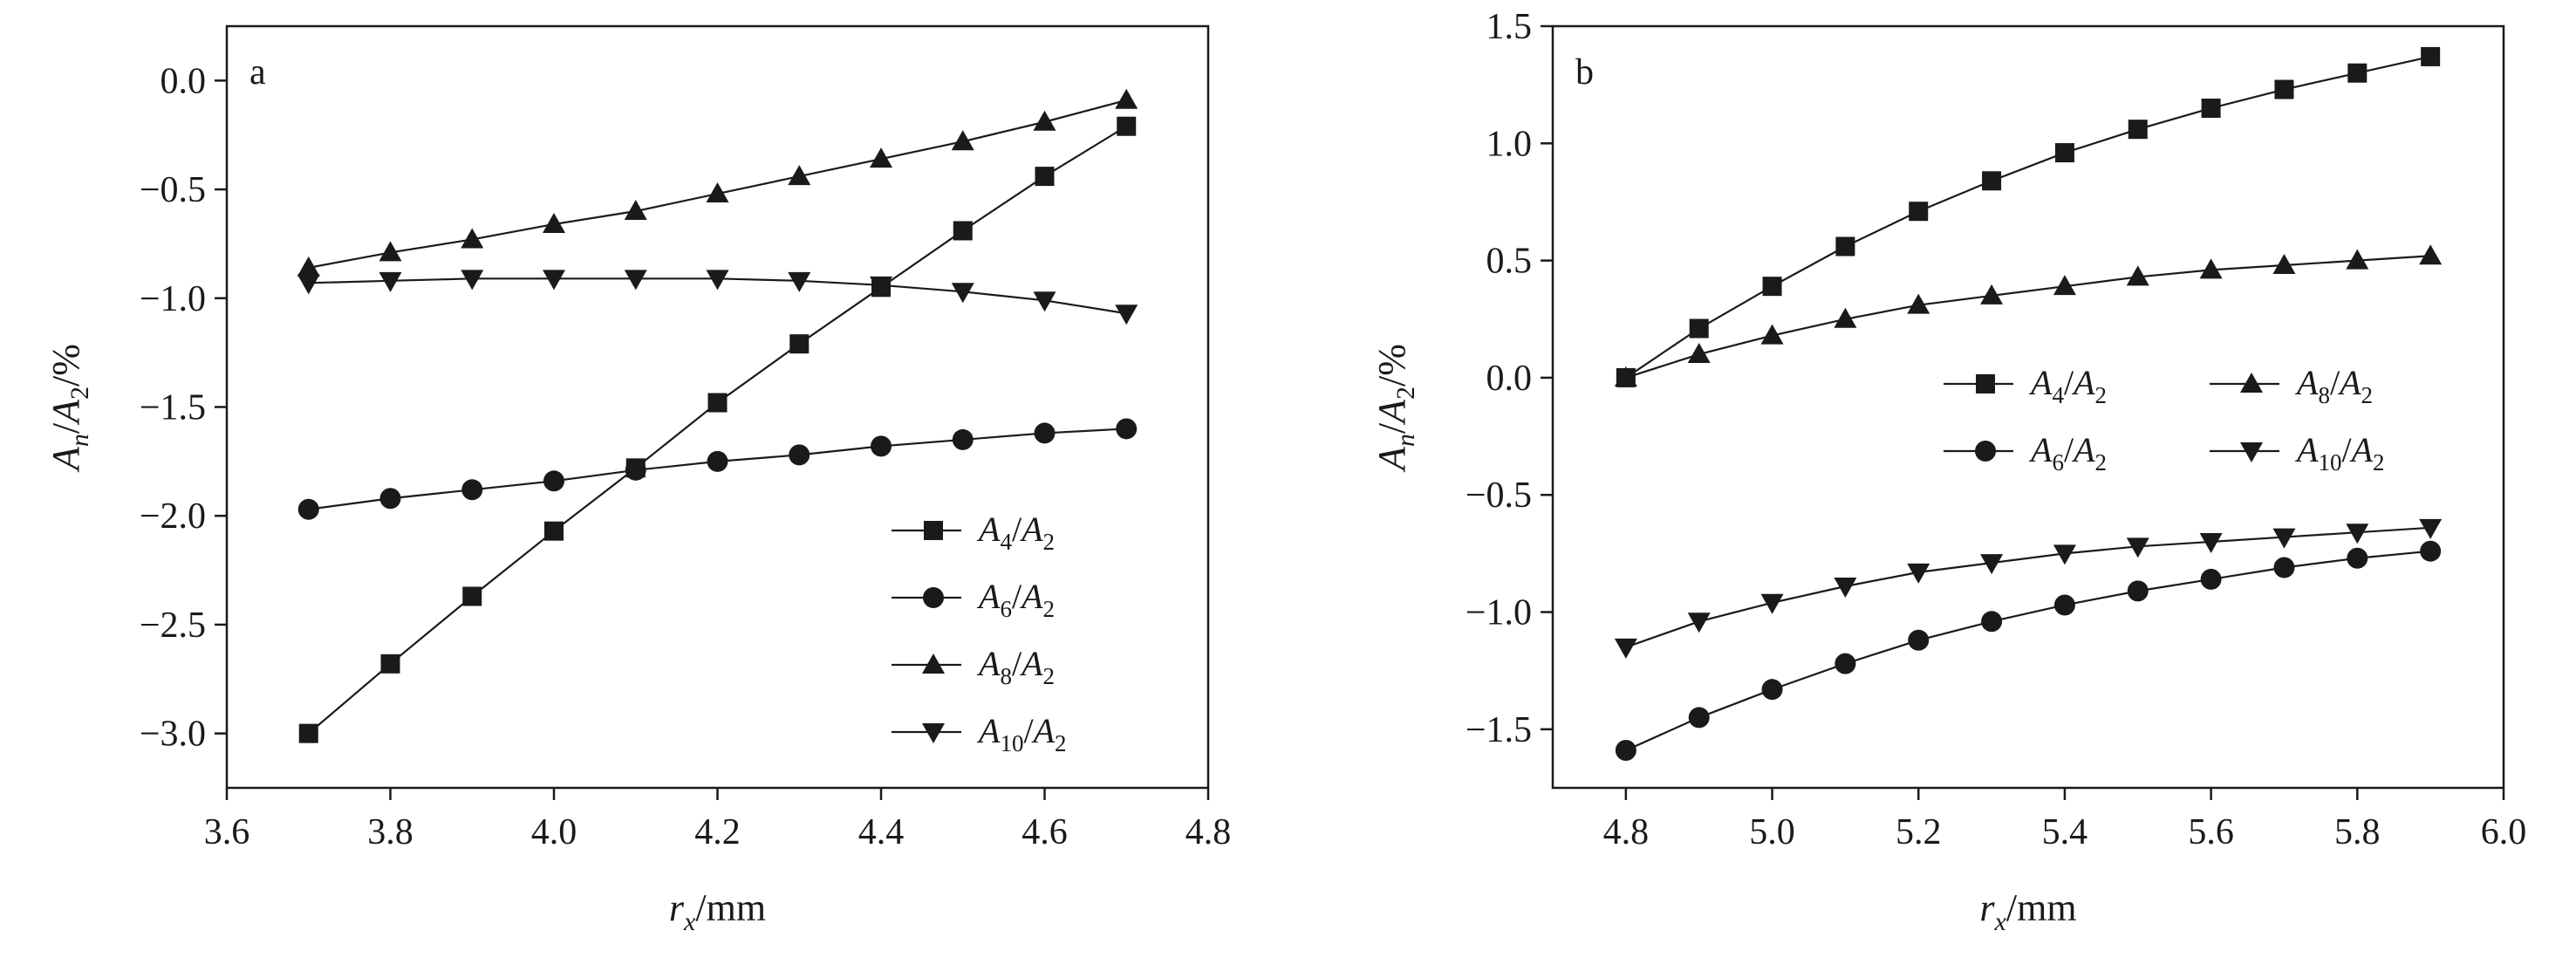  I want to click on x-tick-label: 4.2, so click(717, 832).